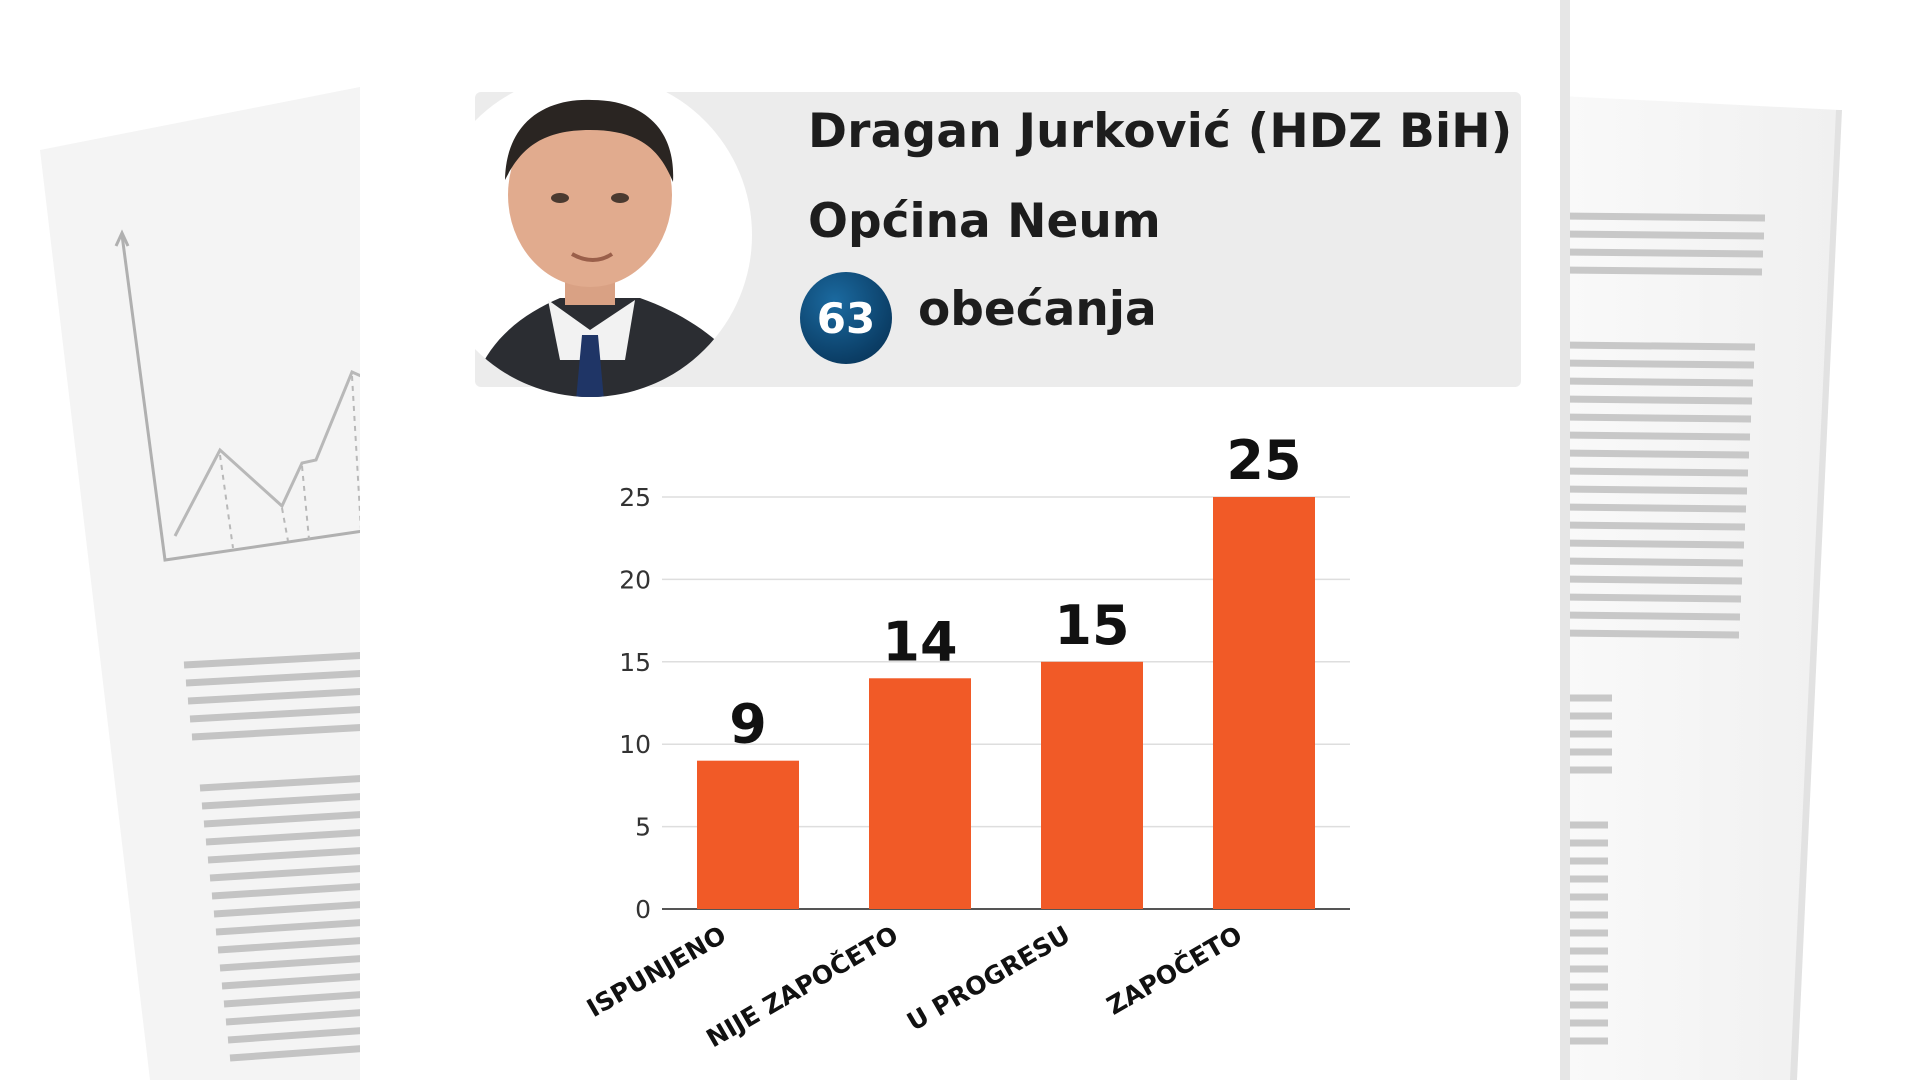 This screenshot has width=1920, height=1080. I want to click on promise-count-badge: 63, so click(846, 318).